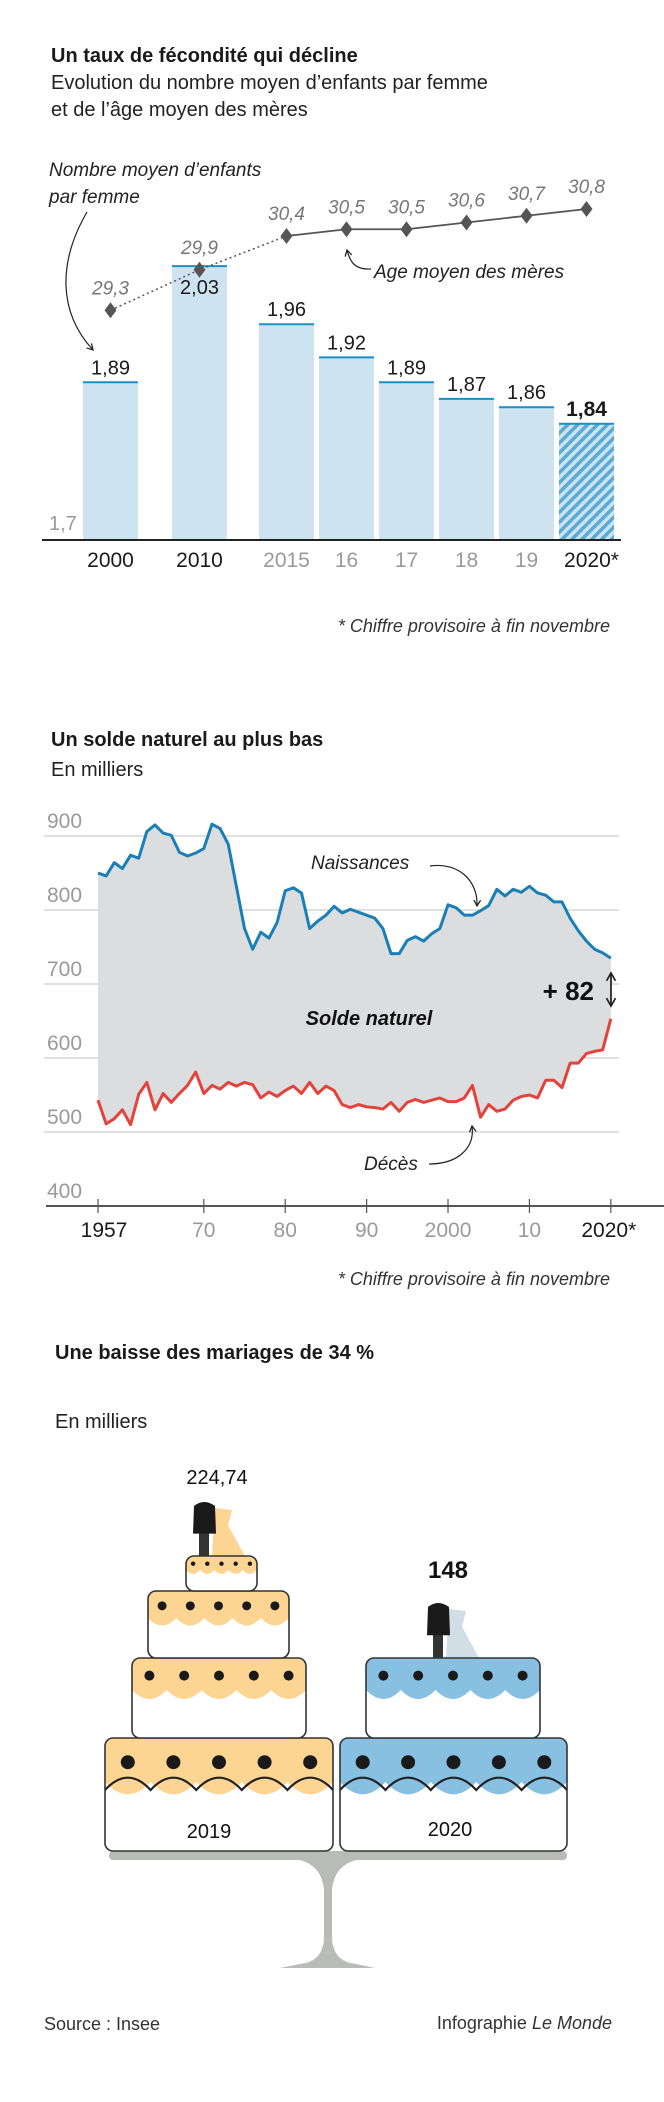 The height and width of the screenshot is (2102, 664). What do you see at coordinates (527, 194) in the screenshot?
I see `age-value-label: 30,7` at bounding box center [527, 194].